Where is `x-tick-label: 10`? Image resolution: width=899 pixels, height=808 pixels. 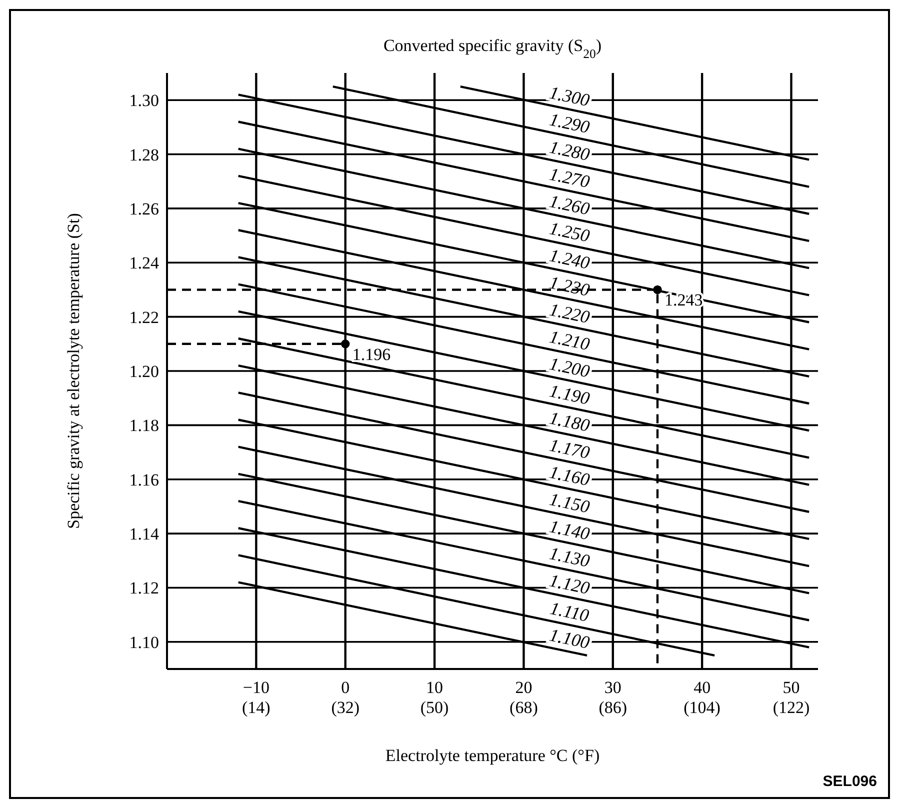
x-tick-label: 10 is located at coordinates (435, 687).